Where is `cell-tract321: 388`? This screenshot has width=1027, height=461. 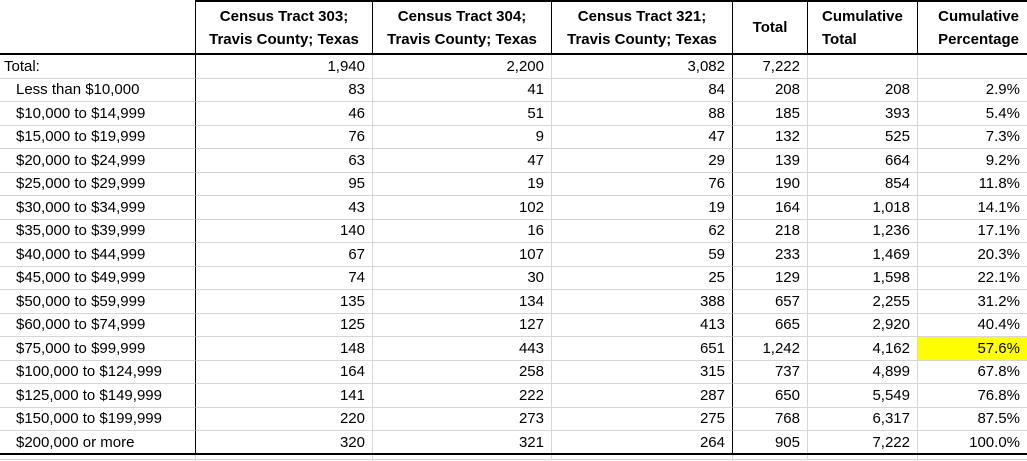 cell-tract321: 388 is located at coordinates (642, 302).